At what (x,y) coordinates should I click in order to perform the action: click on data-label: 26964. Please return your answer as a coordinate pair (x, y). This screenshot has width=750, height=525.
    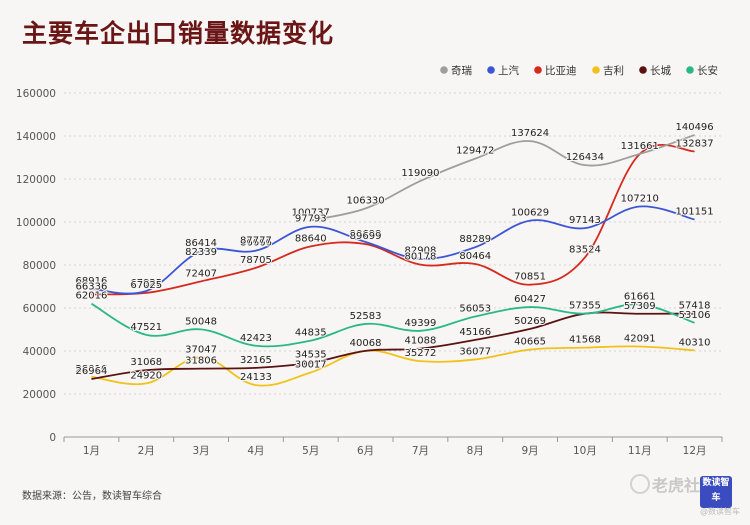
    Looking at the image, I should click on (92, 371).